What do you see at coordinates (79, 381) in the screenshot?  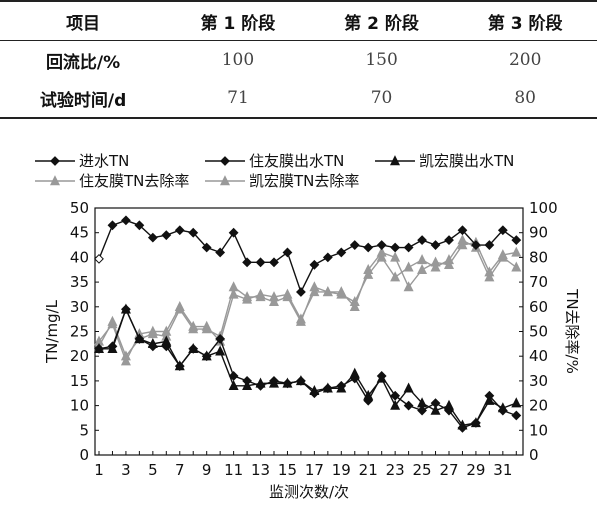 I see `y-tick-label: 15` at bounding box center [79, 381].